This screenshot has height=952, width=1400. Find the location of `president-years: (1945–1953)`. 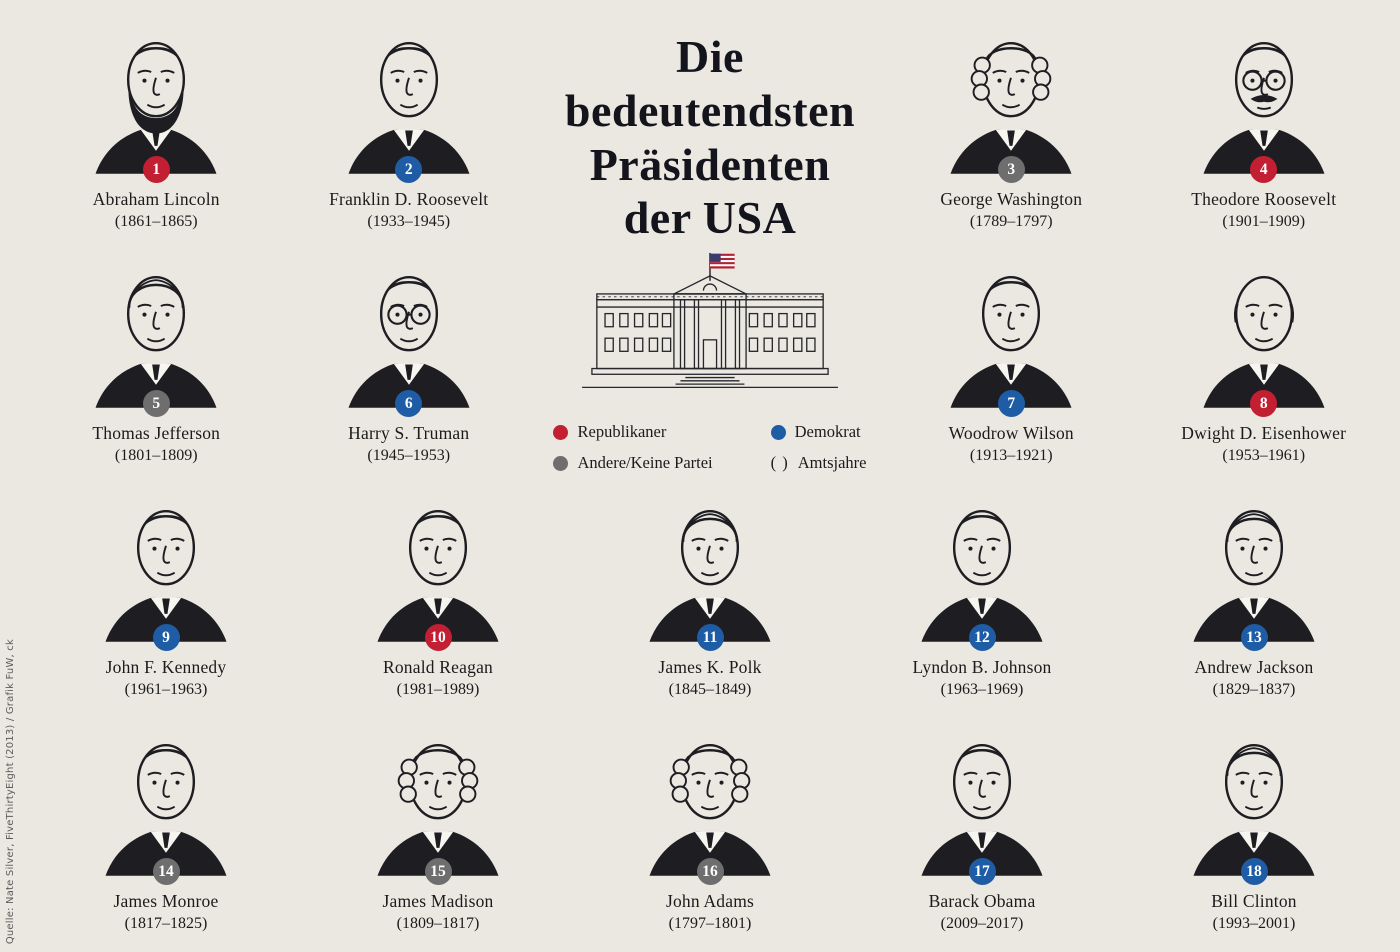

president-years: (1945–1953) is located at coordinates (409, 455).